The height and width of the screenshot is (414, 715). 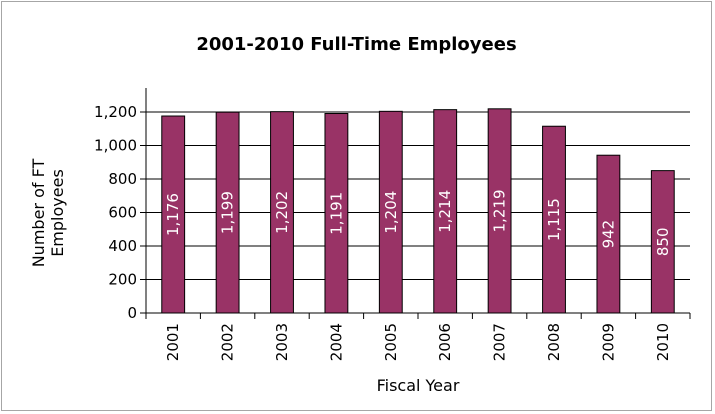 What do you see at coordinates (122, 246) in the screenshot?
I see `y-tick-label: 400` at bounding box center [122, 246].